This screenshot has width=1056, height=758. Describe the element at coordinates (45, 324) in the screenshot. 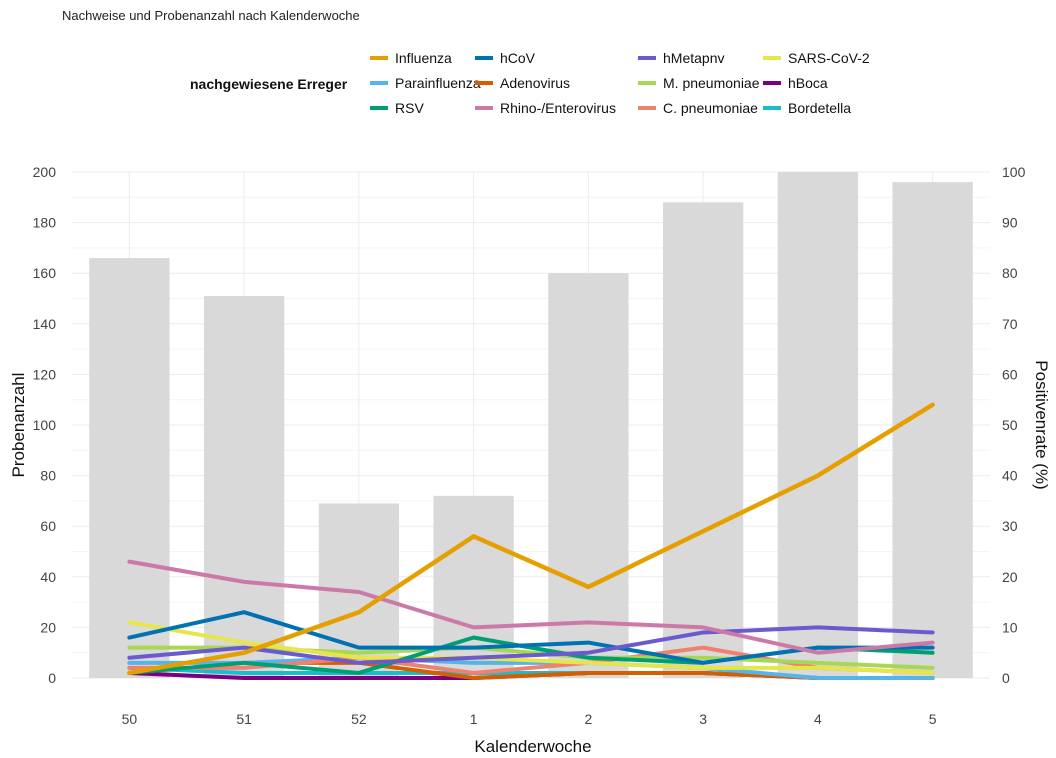

I see `y-tick-left: 140` at that location.